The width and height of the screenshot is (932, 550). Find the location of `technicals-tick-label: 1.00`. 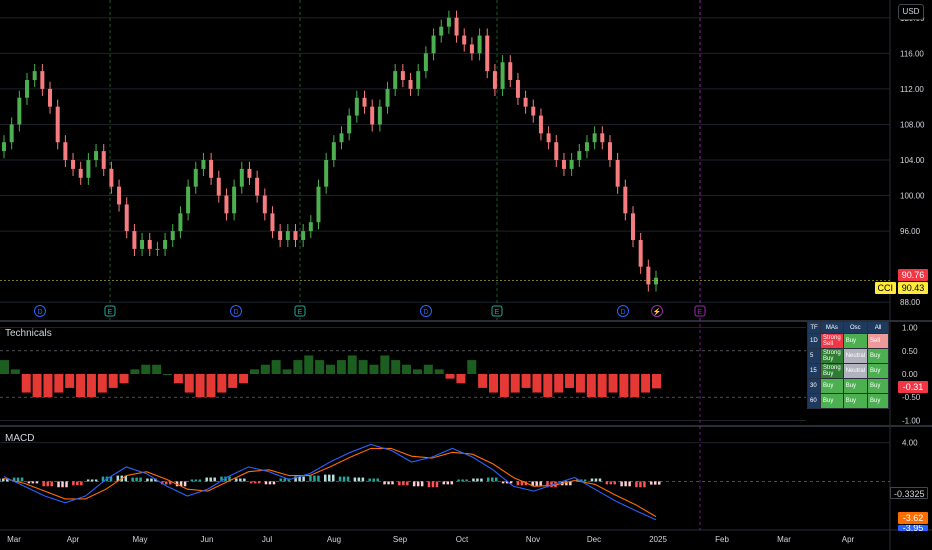

technicals-tick-label: 1.00 is located at coordinates (910, 328).